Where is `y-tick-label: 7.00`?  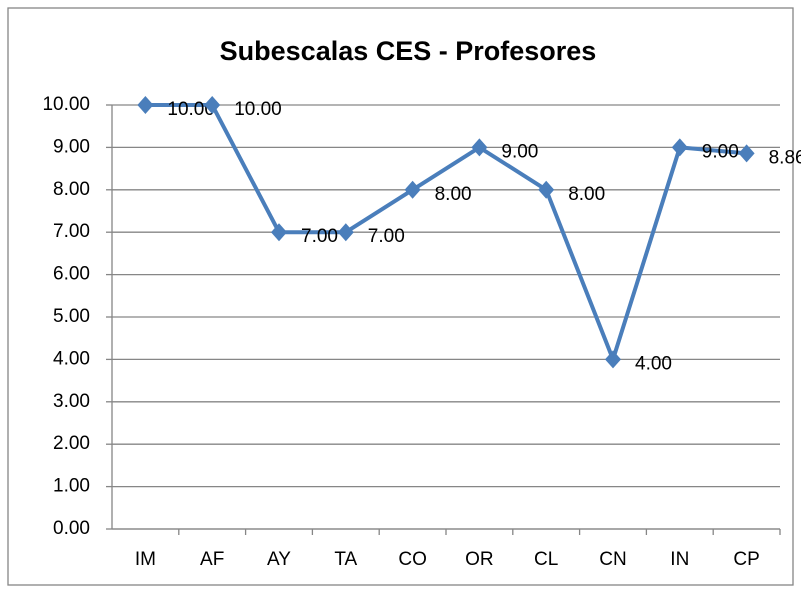 y-tick-label: 7.00 is located at coordinates (71, 231).